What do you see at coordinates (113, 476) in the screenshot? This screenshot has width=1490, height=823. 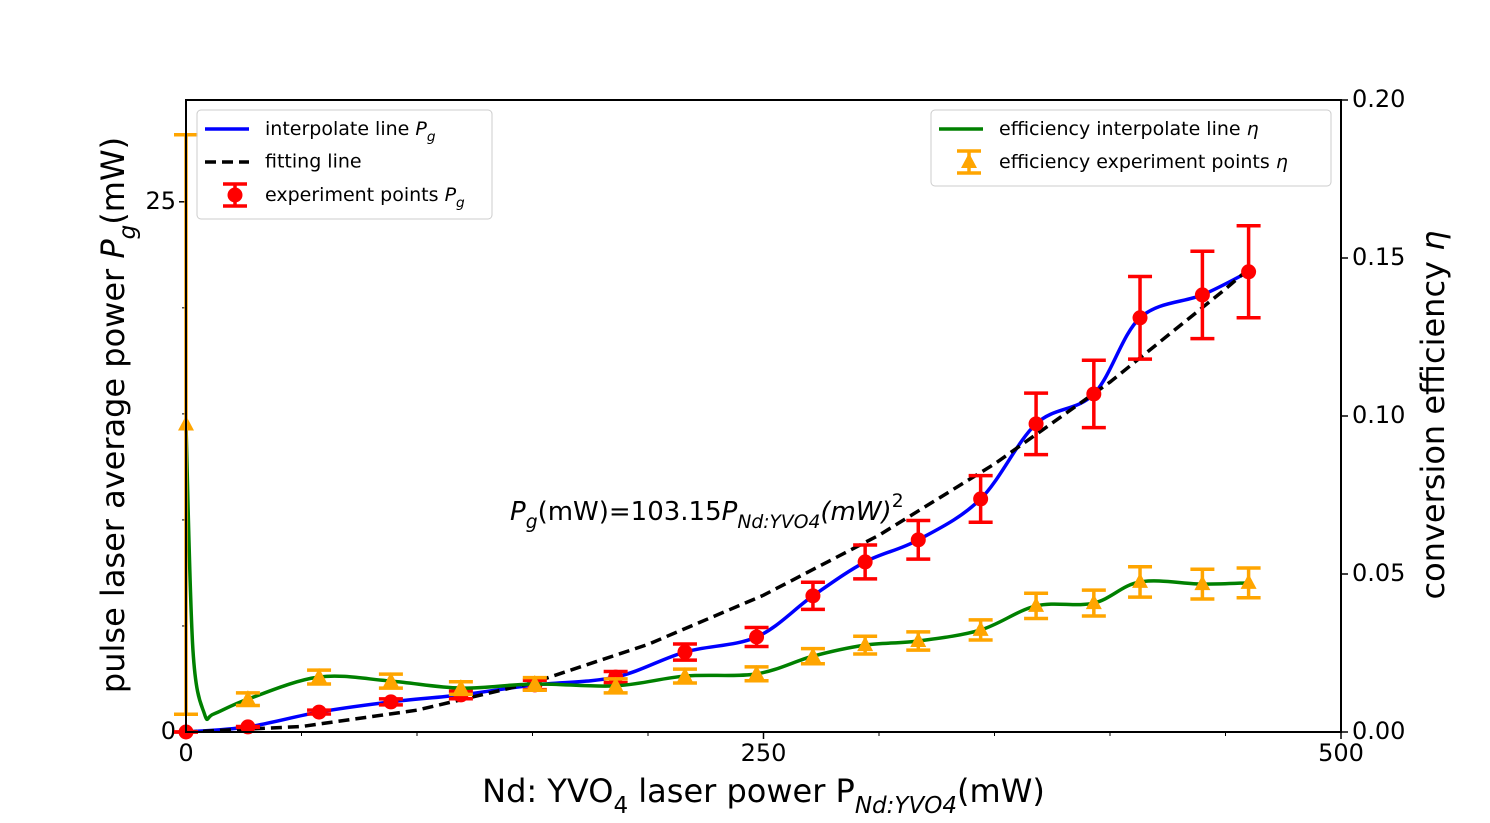 I see `text-part: pulse laser average power` at bounding box center [113, 476].